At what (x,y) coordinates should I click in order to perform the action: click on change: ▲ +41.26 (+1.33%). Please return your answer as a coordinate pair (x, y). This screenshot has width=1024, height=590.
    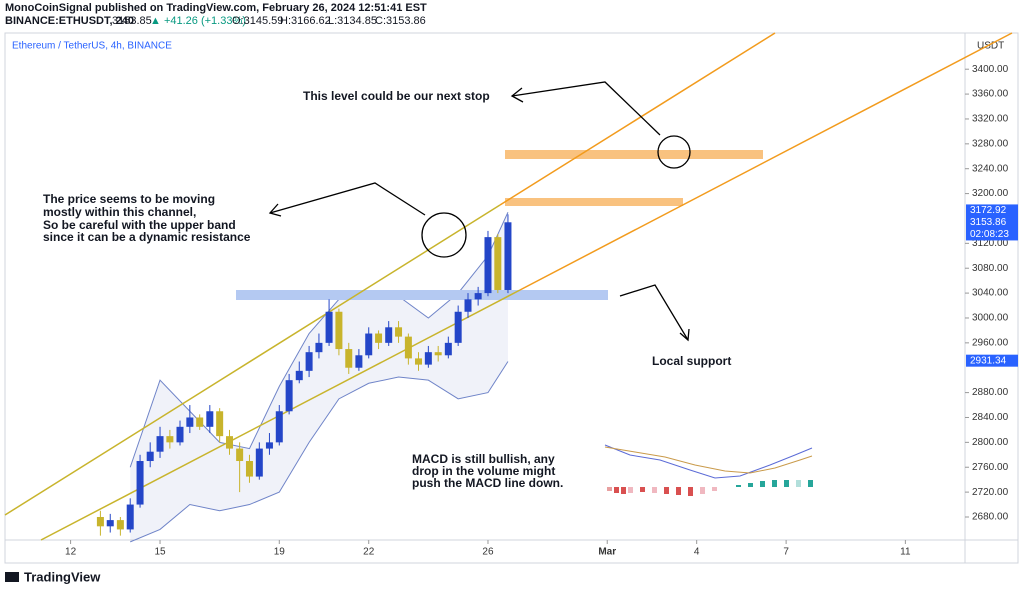
    Looking at the image, I should click on (198, 21).